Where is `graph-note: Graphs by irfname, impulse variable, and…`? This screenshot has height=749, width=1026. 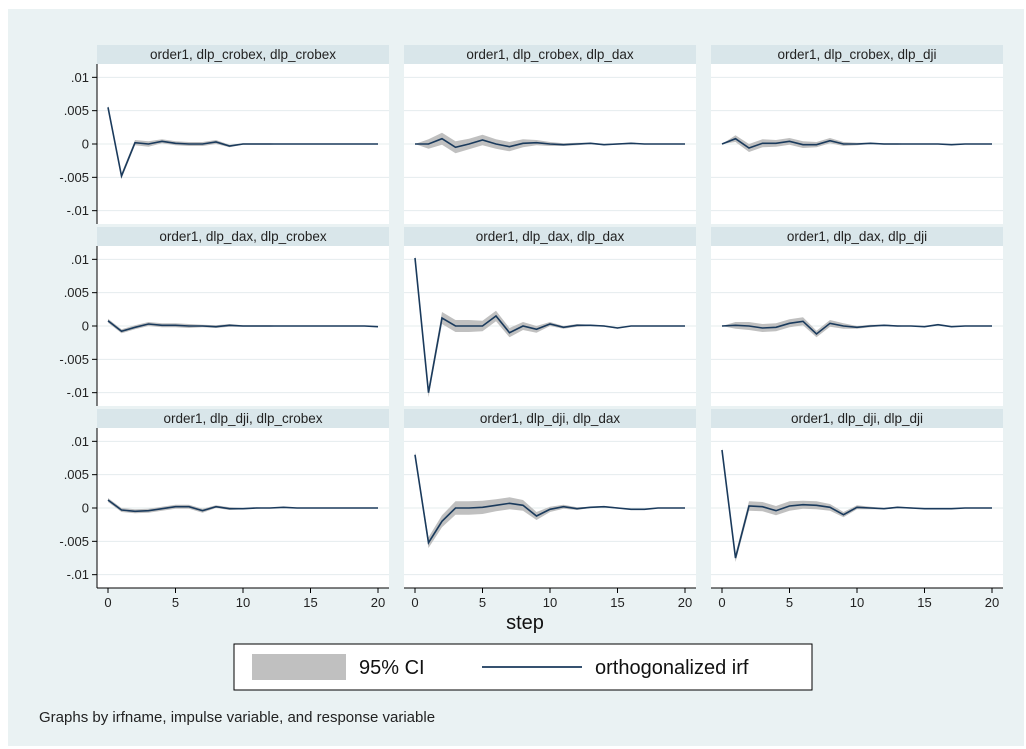 graph-note: Graphs by irfname, impulse variable, and… is located at coordinates (237, 717).